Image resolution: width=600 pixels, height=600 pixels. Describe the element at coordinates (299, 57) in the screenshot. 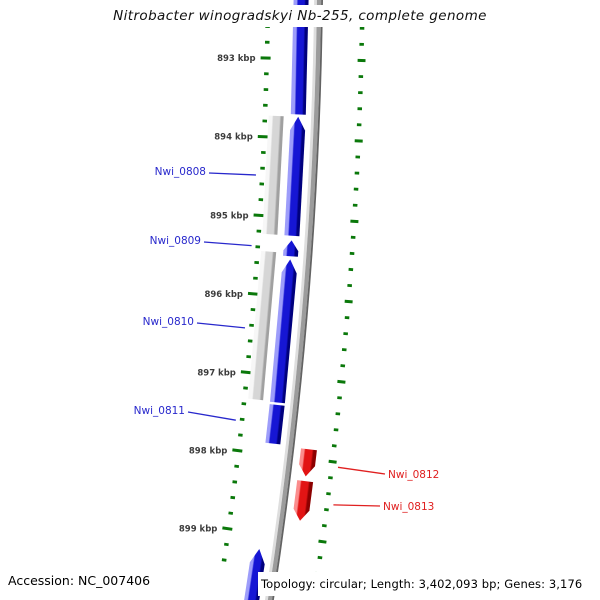

I see `gene-arrow` at that location.